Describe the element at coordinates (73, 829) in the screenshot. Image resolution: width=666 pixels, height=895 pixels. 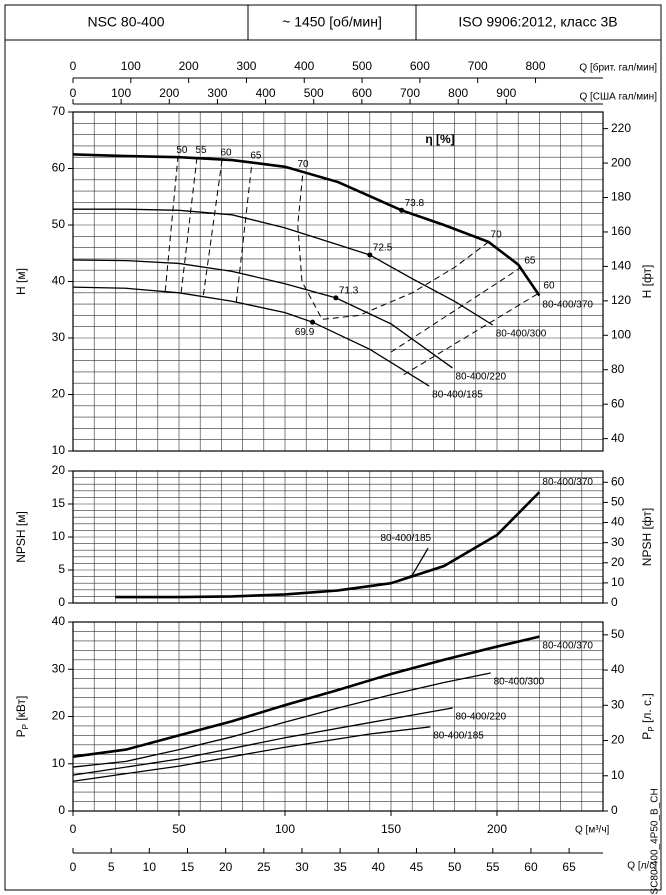
I see `x-tick-label: 0` at that location.